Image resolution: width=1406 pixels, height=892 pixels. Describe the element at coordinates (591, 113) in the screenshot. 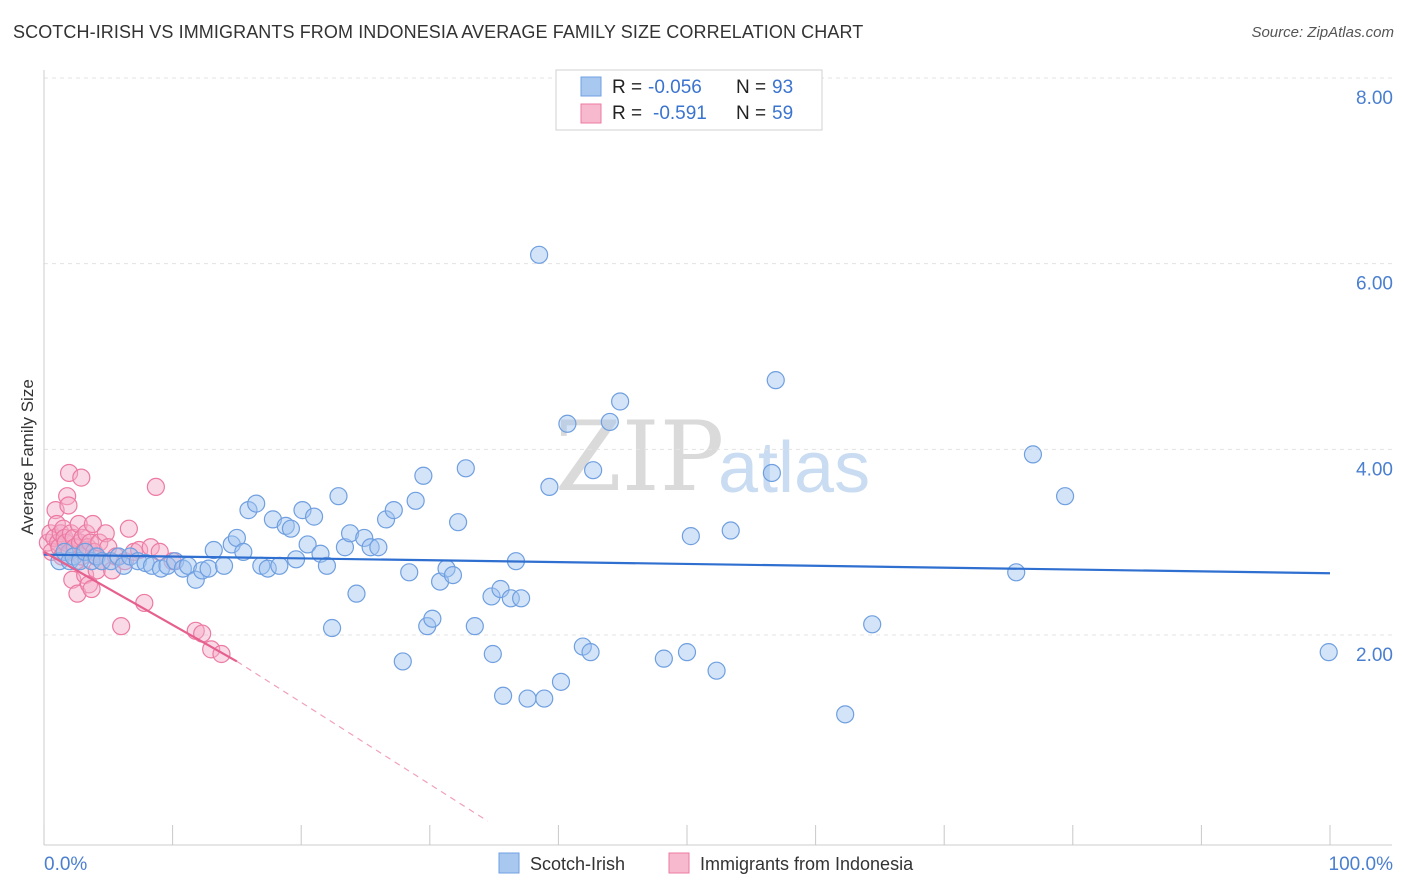

I see `legend-swatch-indonesia` at that location.